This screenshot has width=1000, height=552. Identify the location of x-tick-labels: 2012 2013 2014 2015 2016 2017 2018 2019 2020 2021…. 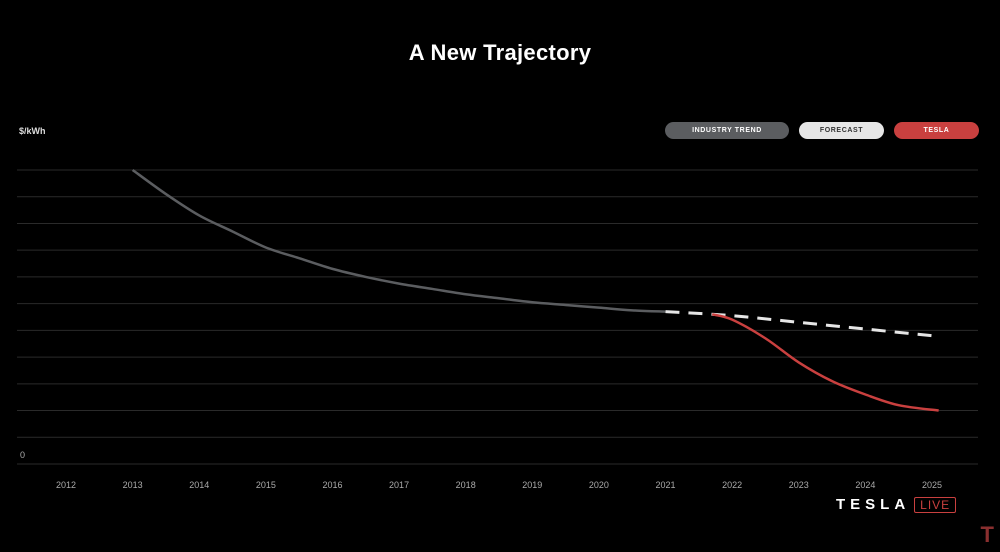
(499, 485).